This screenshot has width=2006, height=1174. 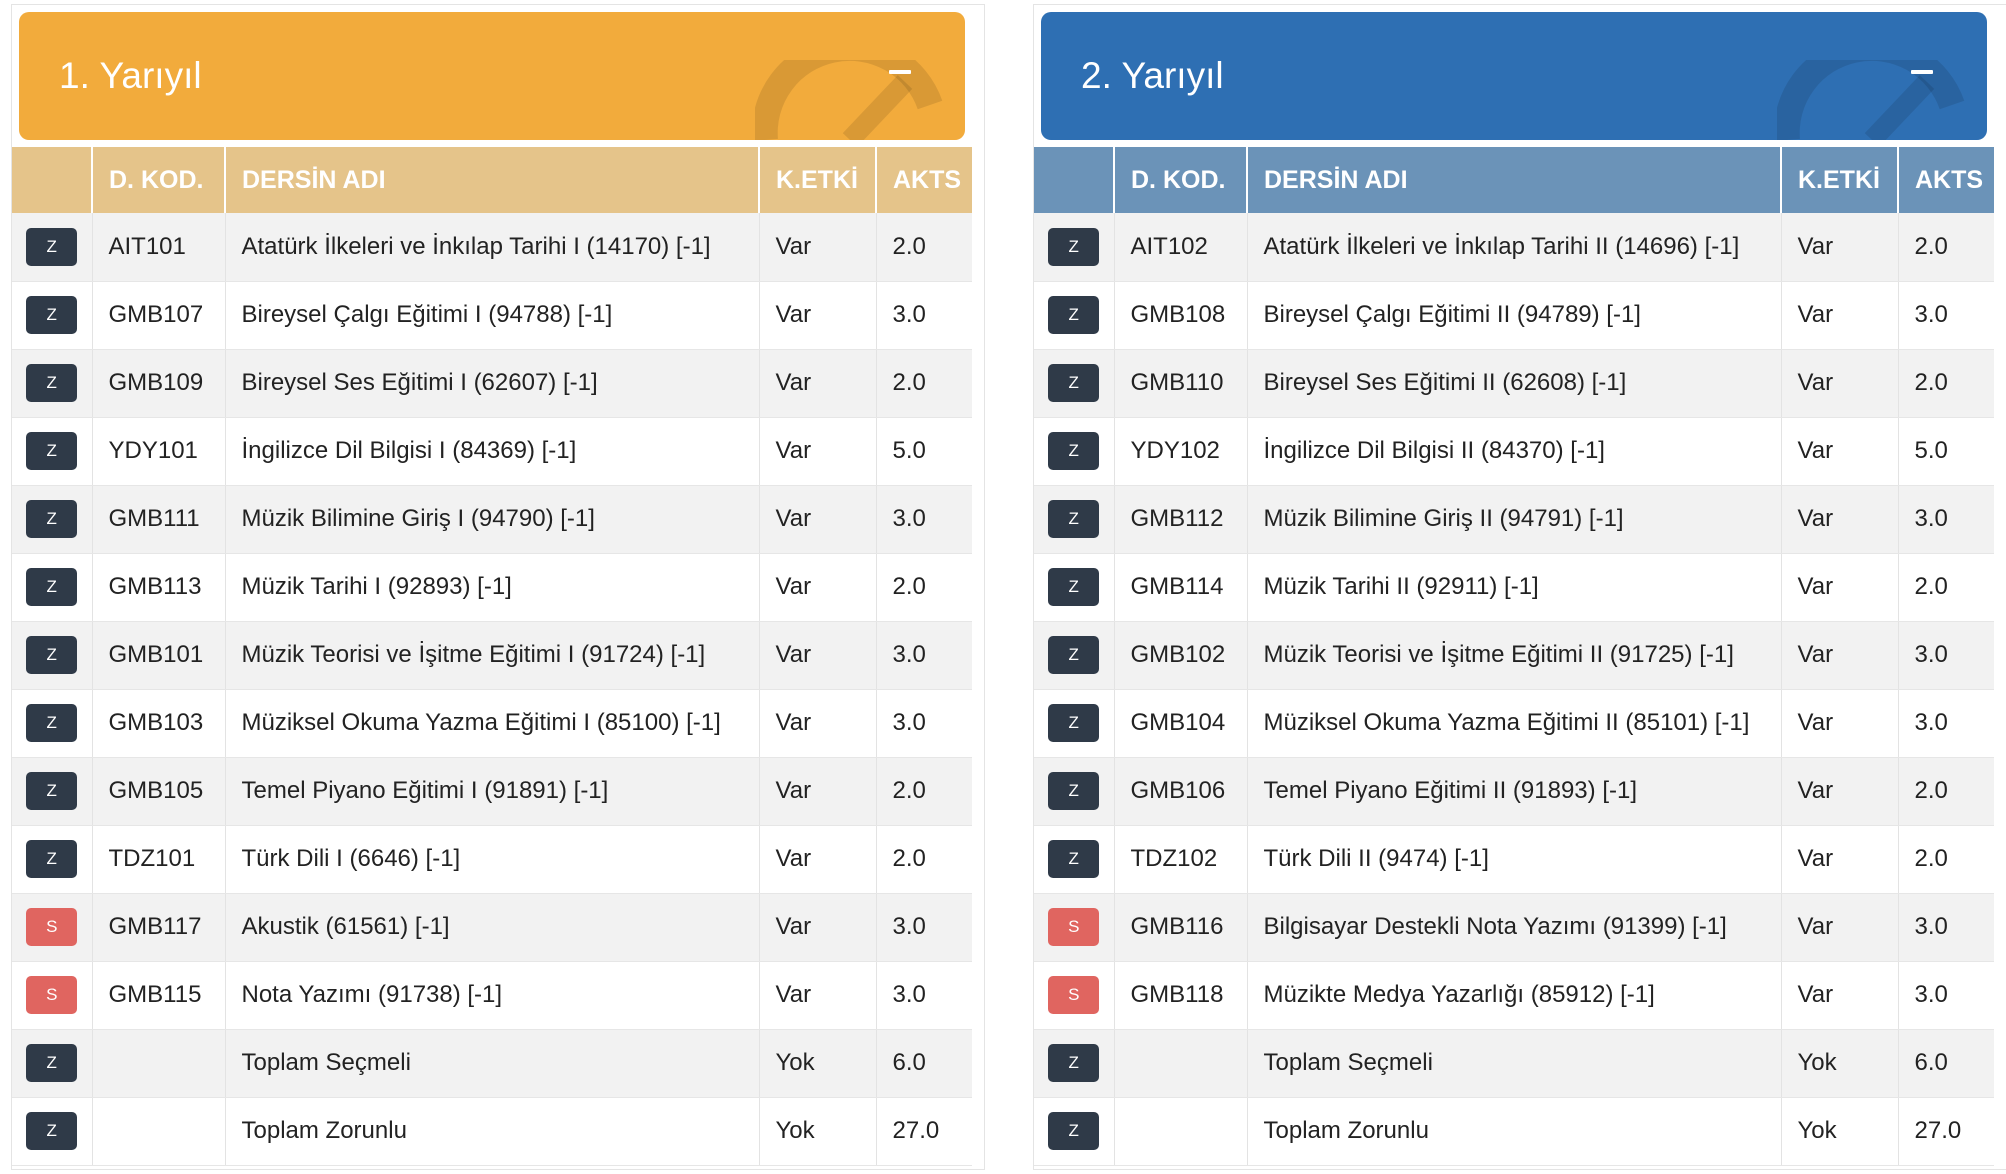 What do you see at coordinates (1514, 383) in the screenshot?
I see `course-name: Bireysel Ses Eğitimi II (62608) [-1]` at bounding box center [1514, 383].